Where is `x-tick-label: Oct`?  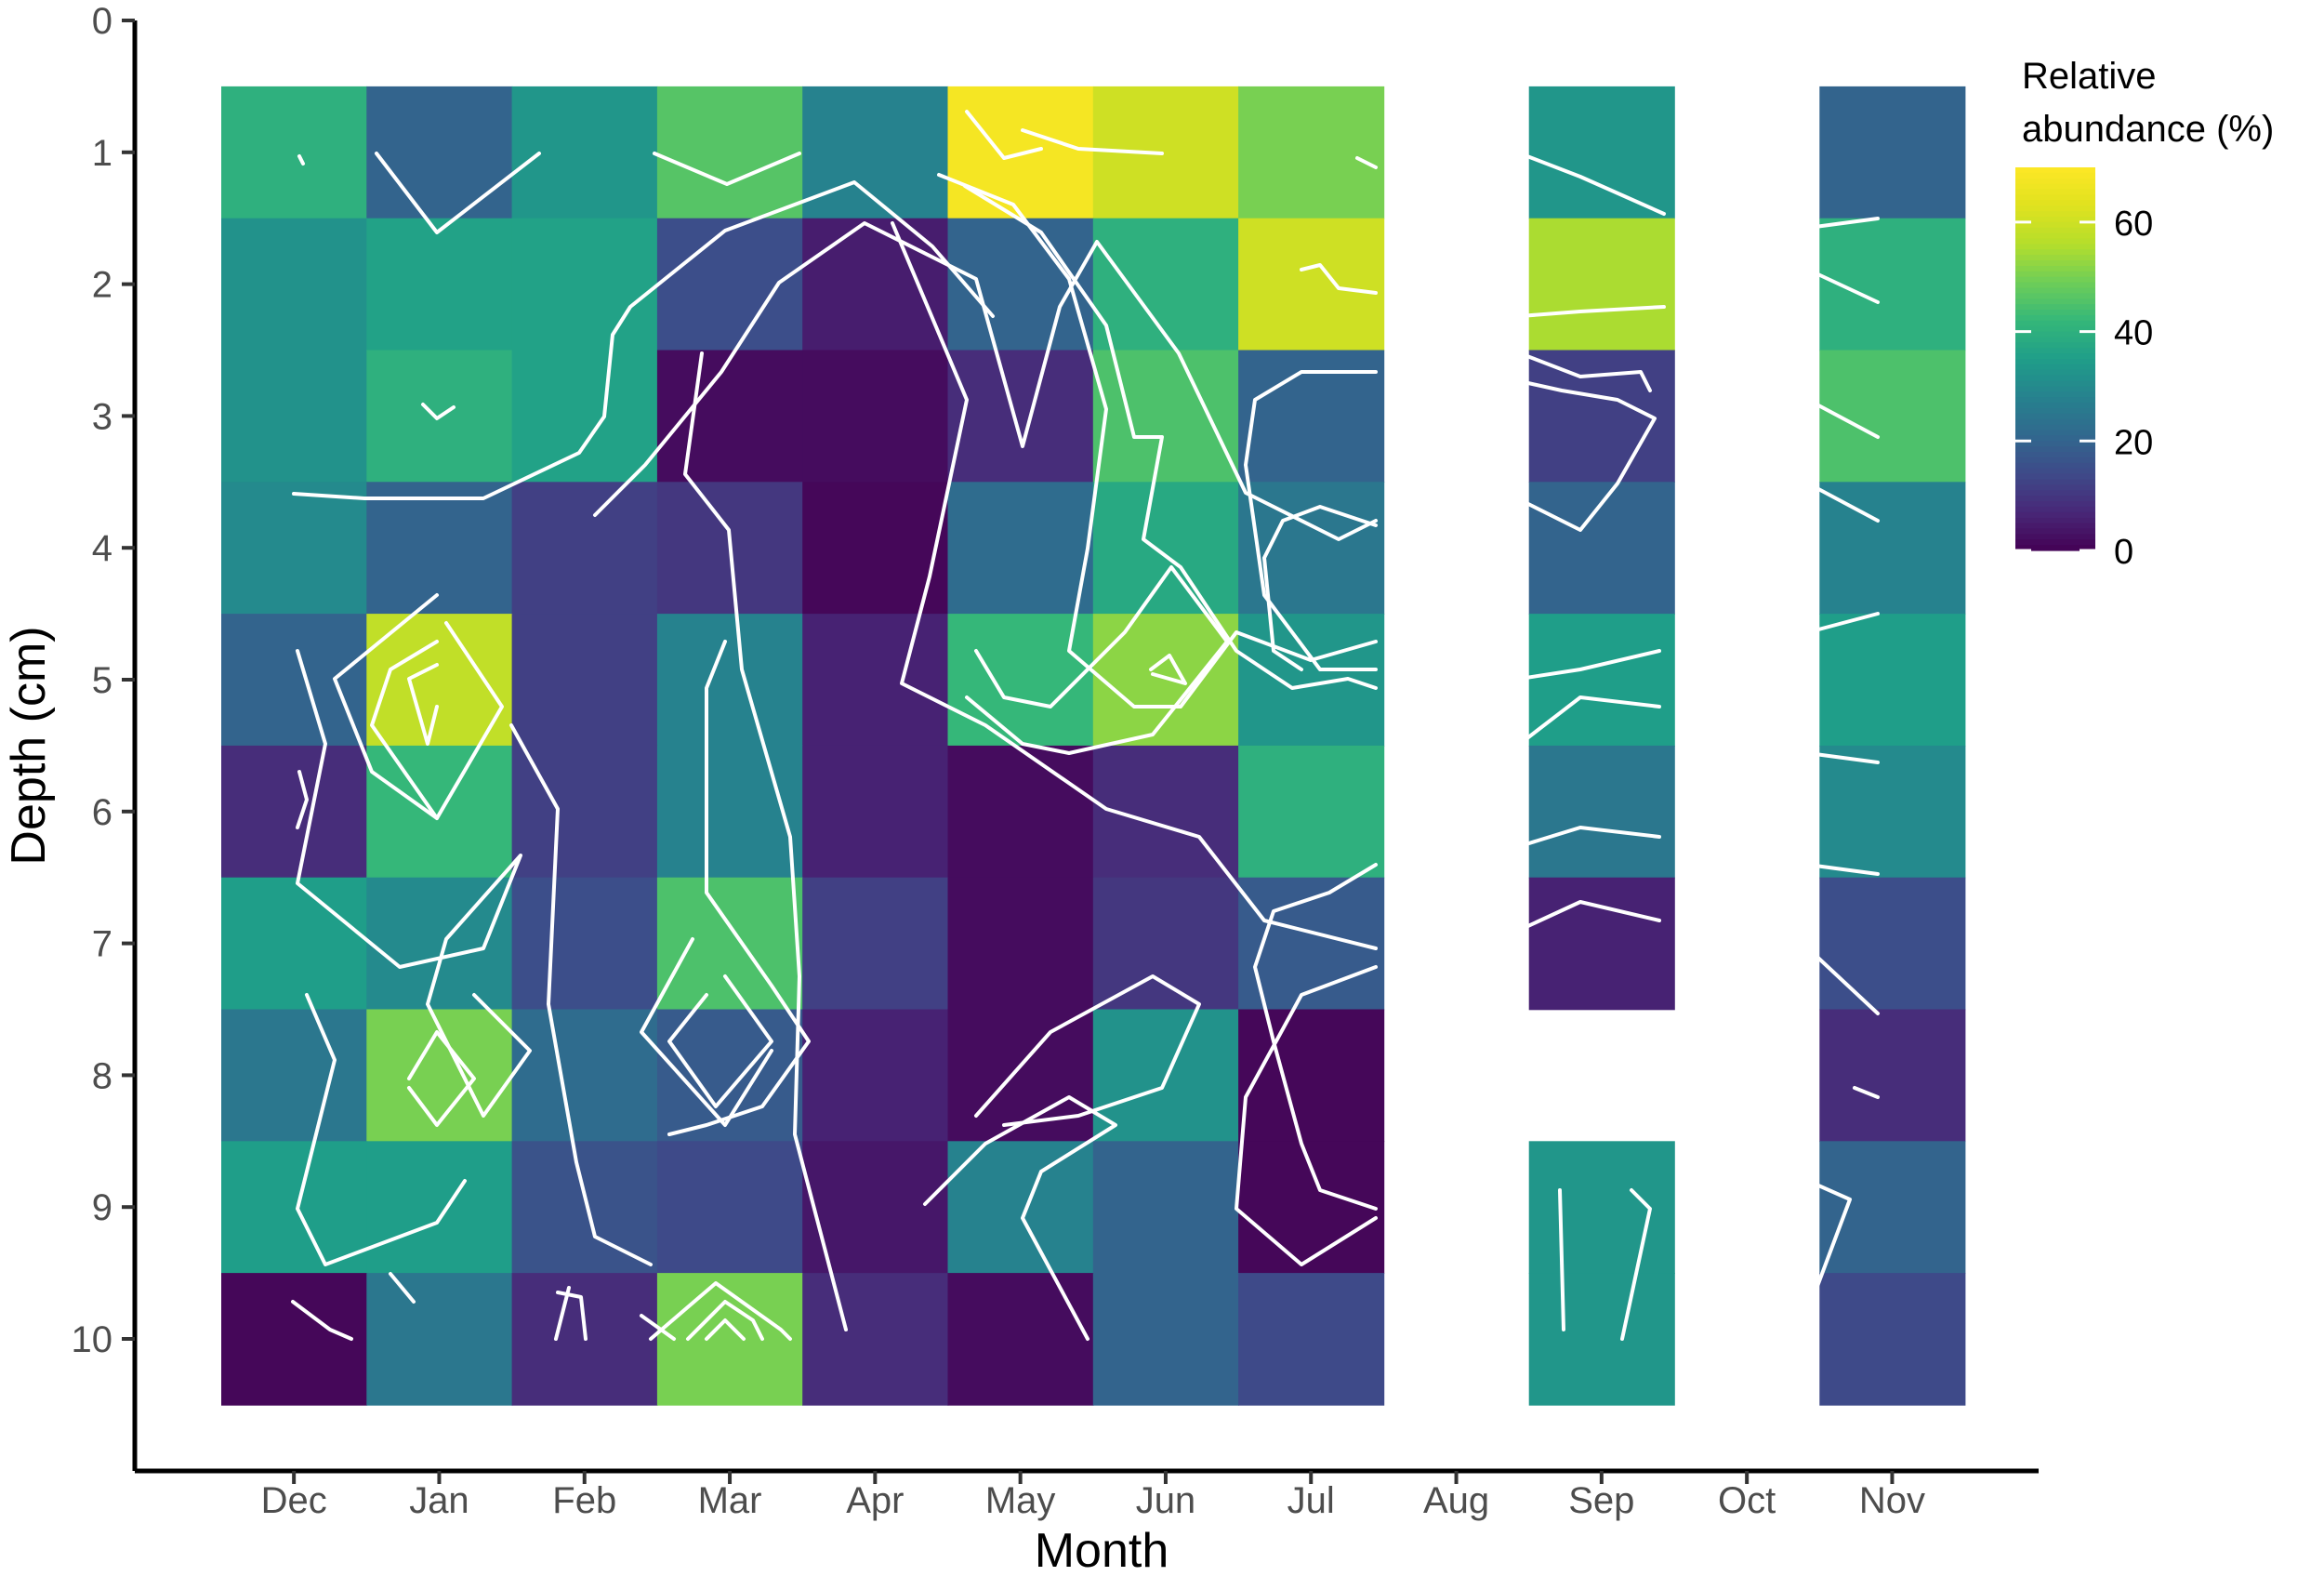
x-tick-label: Oct is located at coordinates (1747, 1501).